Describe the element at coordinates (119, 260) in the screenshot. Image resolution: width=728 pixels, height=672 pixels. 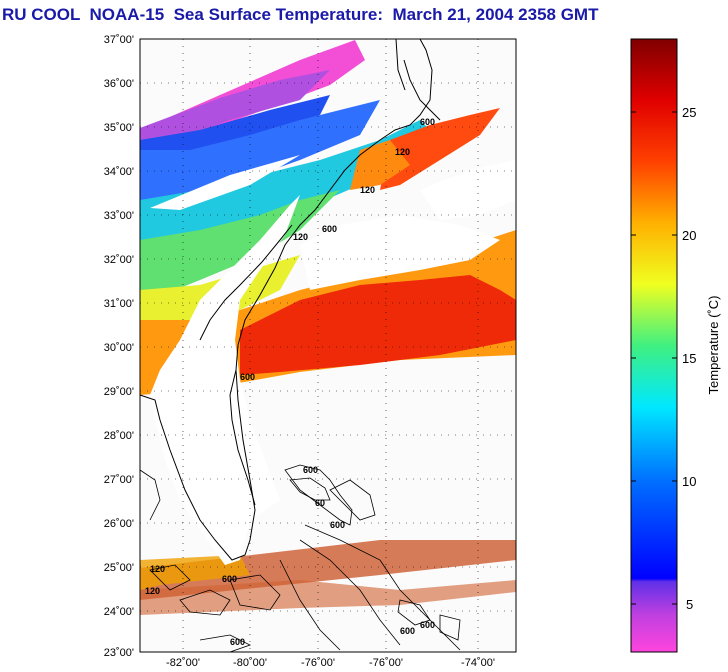
I see `lat-label: 32˚00'` at that location.